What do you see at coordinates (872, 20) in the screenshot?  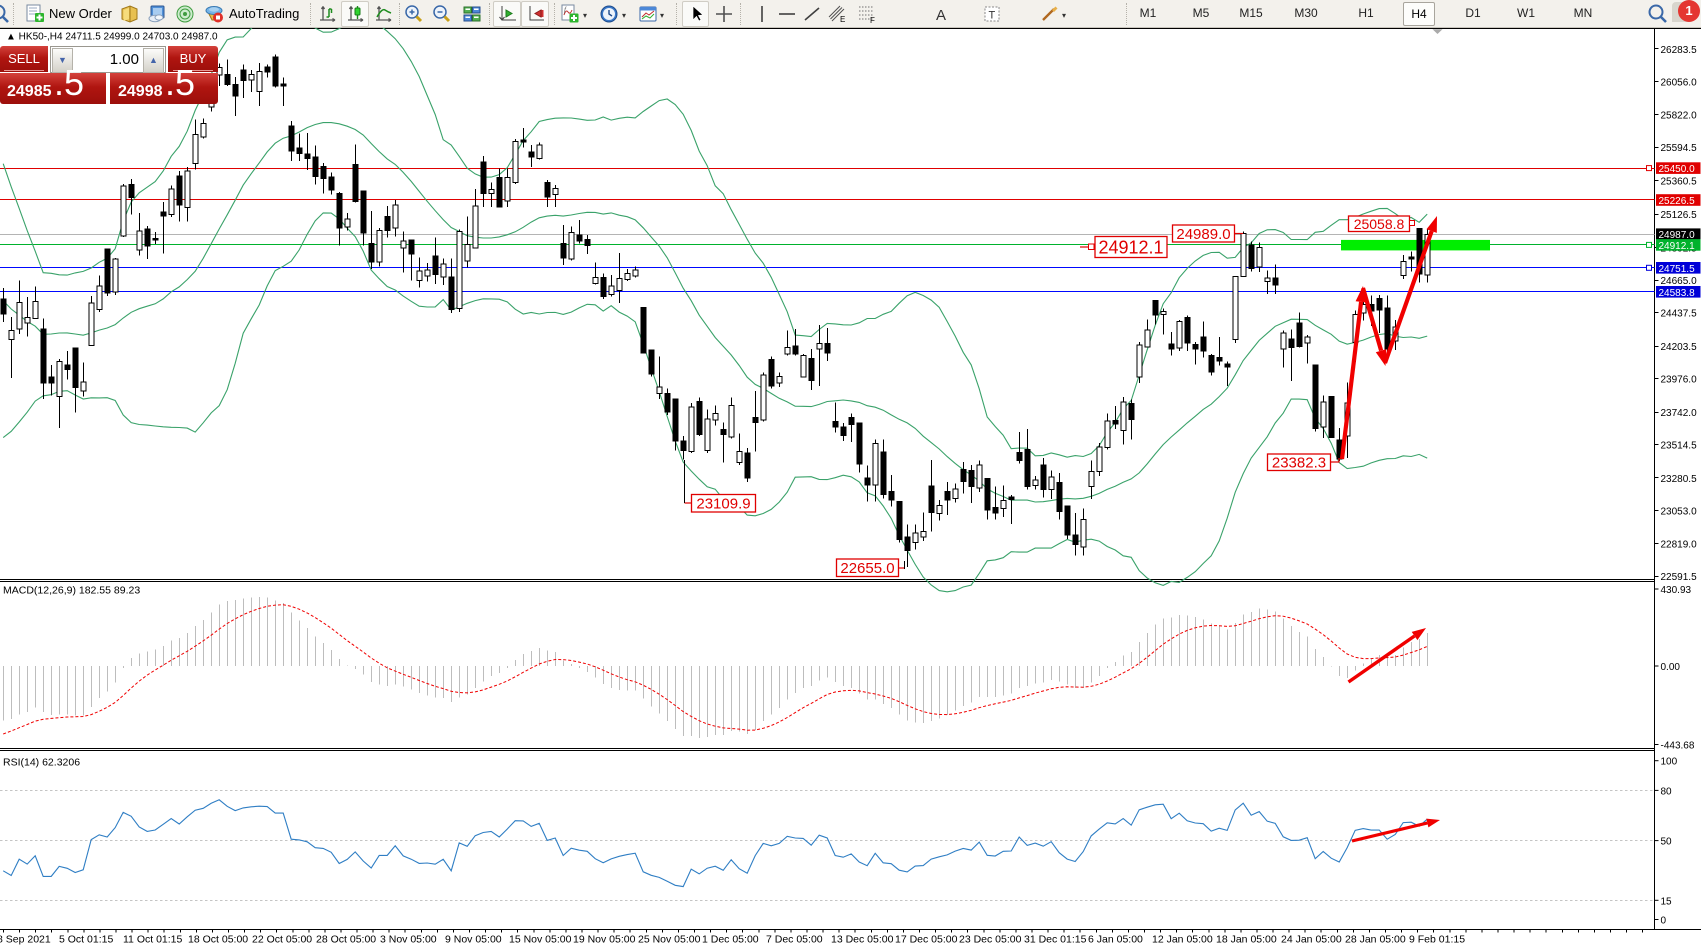 I see `svg-text: F` at bounding box center [872, 20].